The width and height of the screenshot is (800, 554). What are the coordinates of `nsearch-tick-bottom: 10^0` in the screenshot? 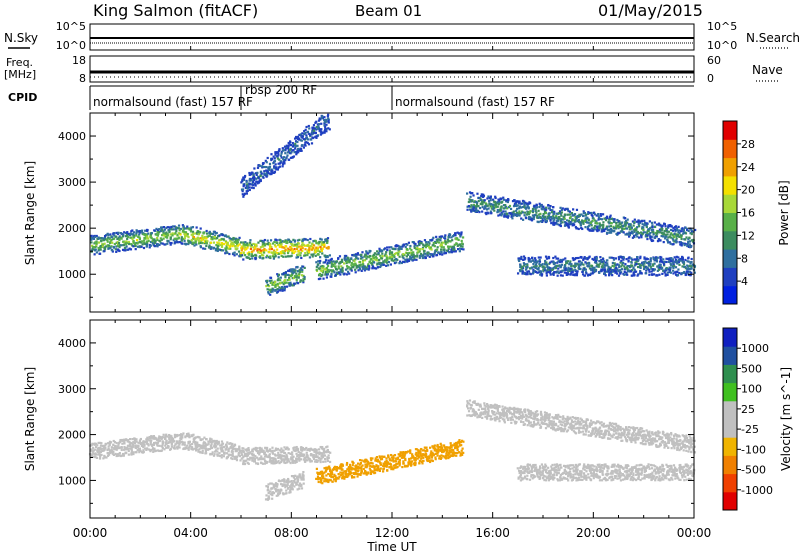 It's located at (722, 45).